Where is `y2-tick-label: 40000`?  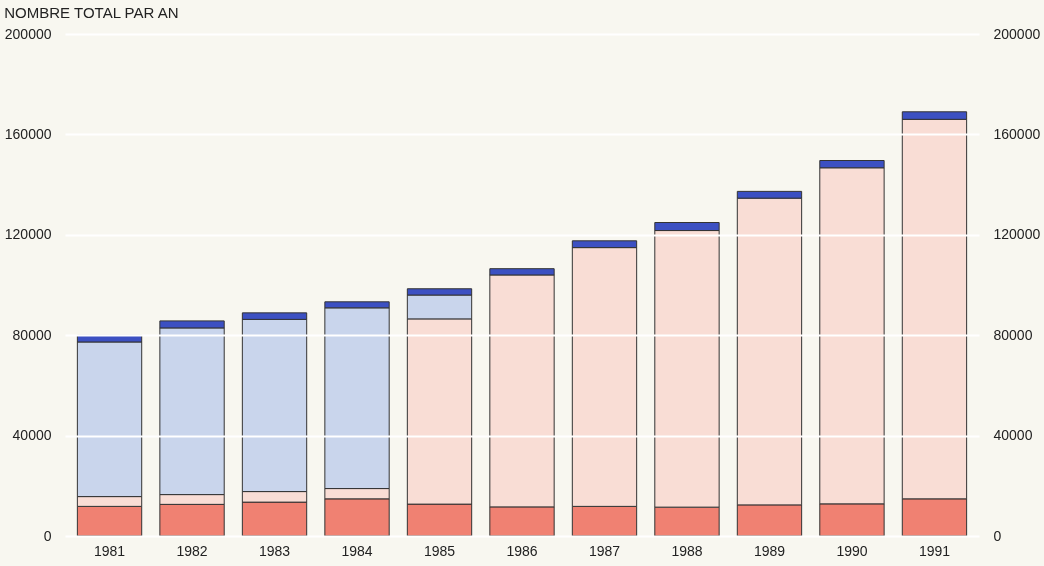
y2-tick-label: 40000 is located at coordinates (1013, 435).